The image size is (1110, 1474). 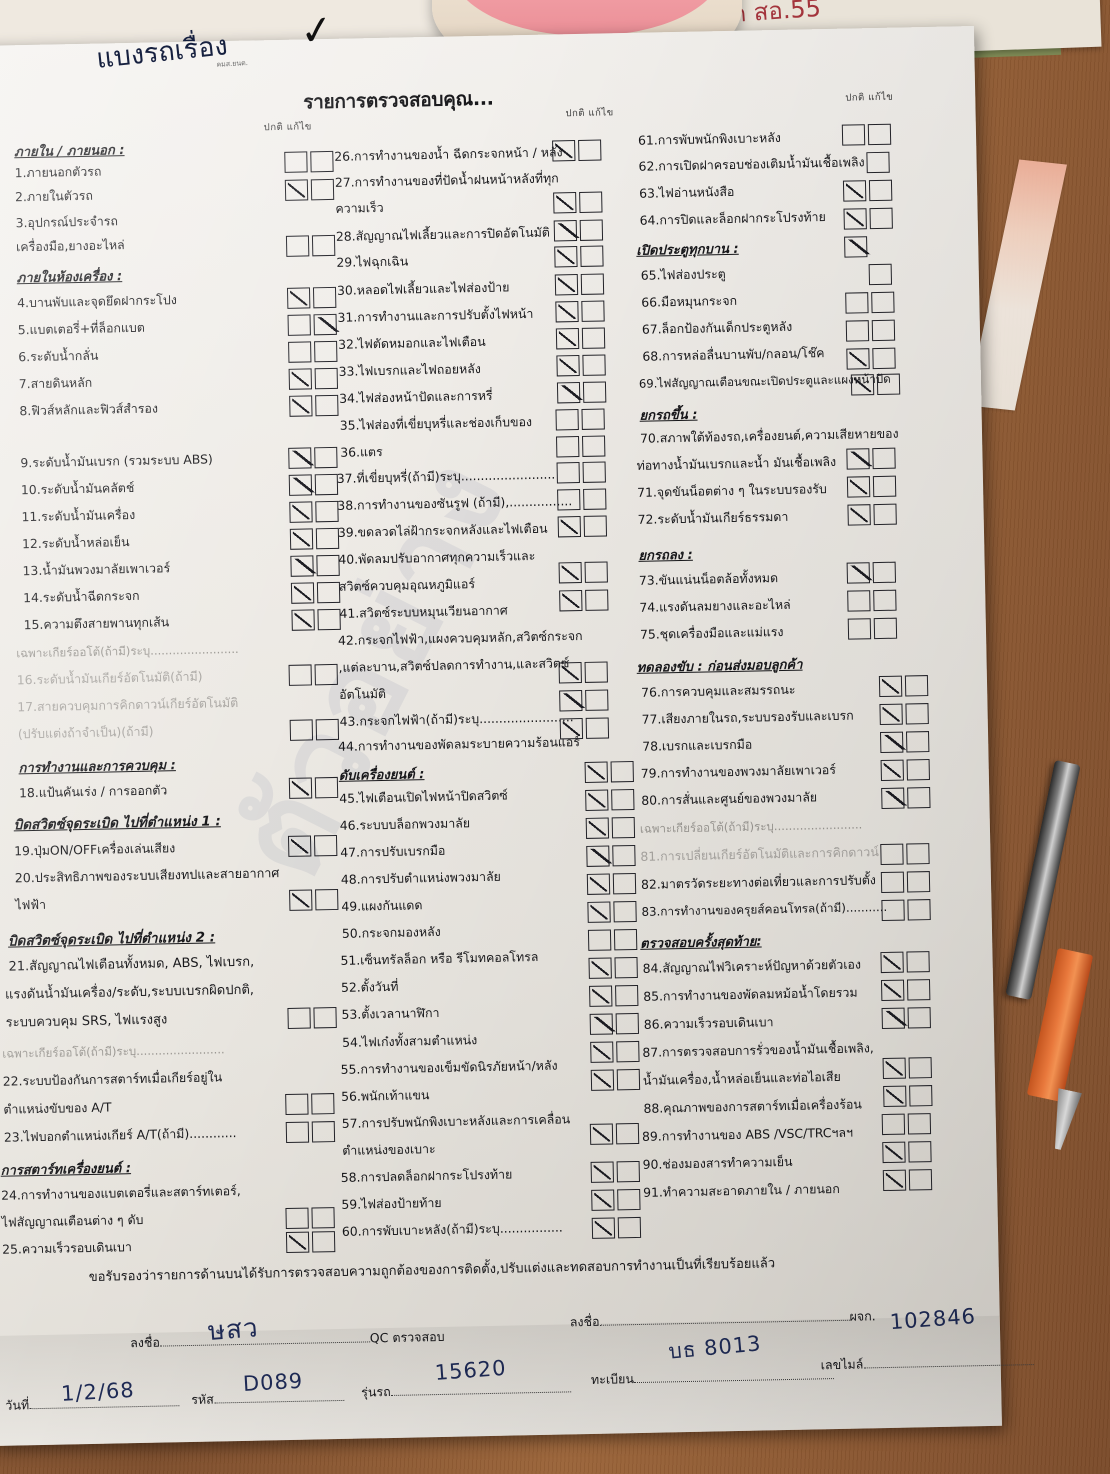 What do you see at coordinates (734, 1375) in the screenshot?
I see `plate-line` at bounding box center [734, 1375].